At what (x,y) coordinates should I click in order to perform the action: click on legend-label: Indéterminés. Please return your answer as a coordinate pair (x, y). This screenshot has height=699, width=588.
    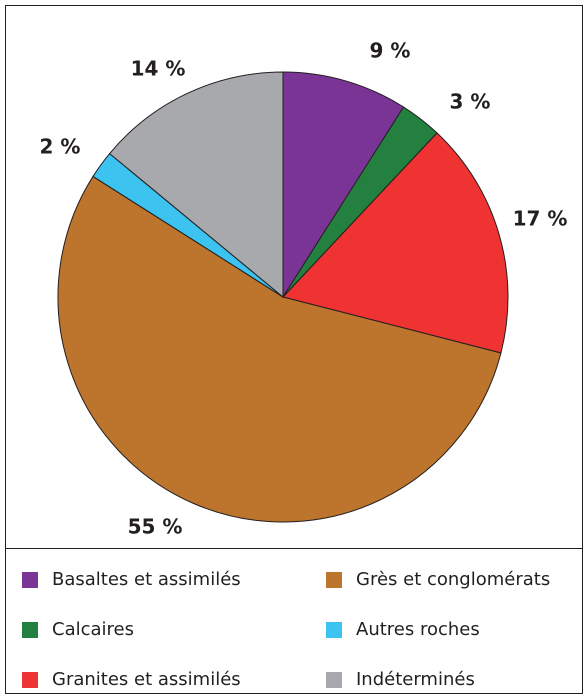
    Looking at the image, I should click on (415, 679).